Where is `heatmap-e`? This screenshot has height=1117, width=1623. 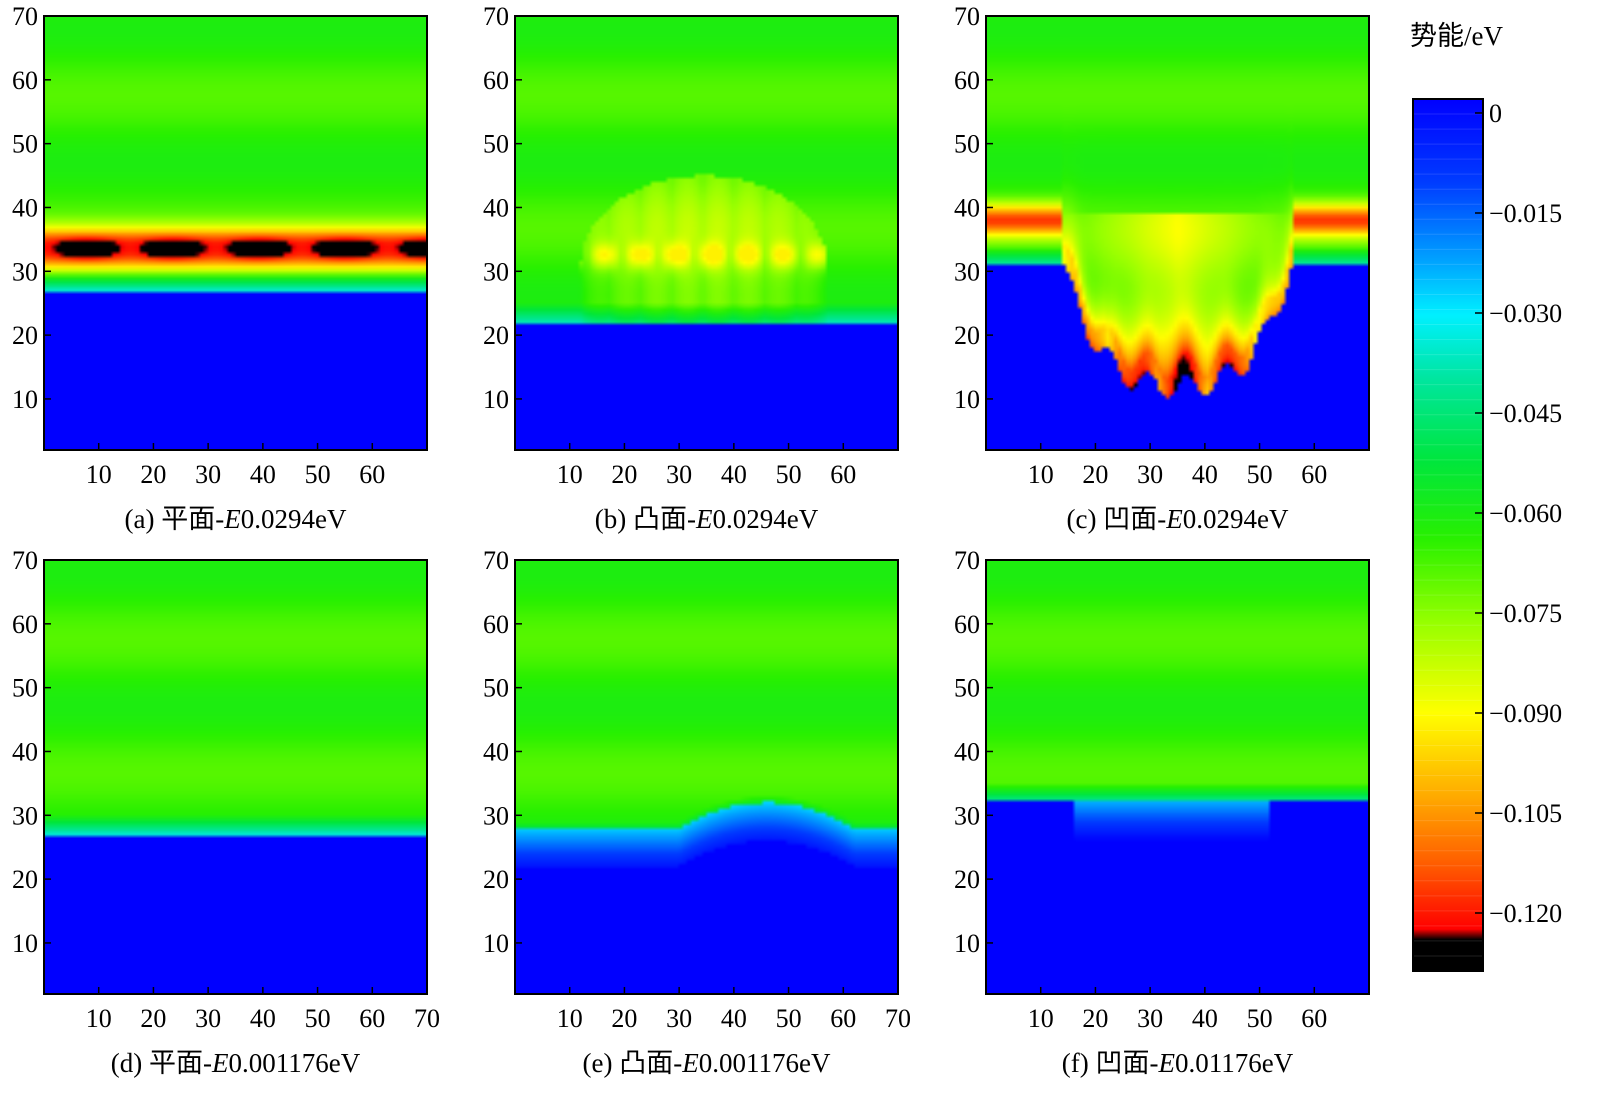 heatmap-e is located at coordinates (706, 777).